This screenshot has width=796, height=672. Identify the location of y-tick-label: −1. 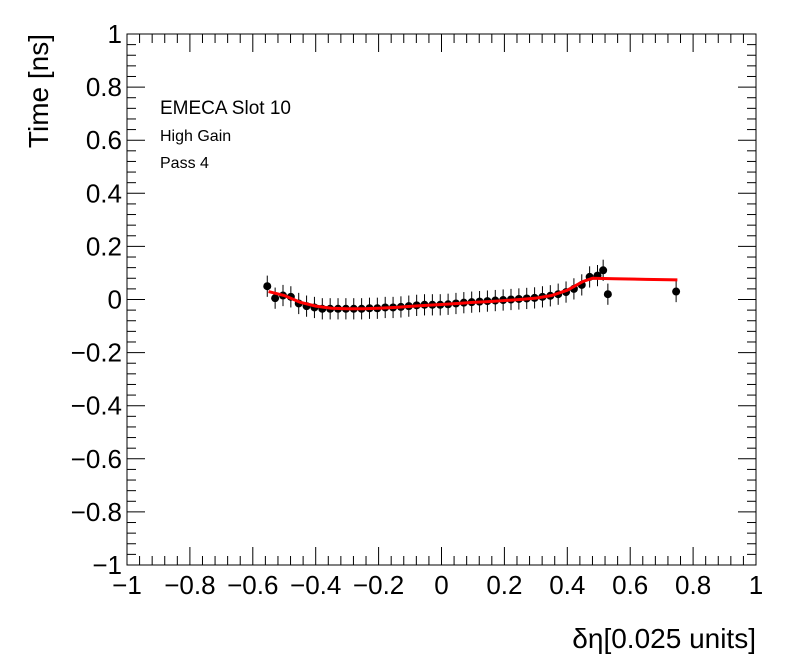
(107, 565).